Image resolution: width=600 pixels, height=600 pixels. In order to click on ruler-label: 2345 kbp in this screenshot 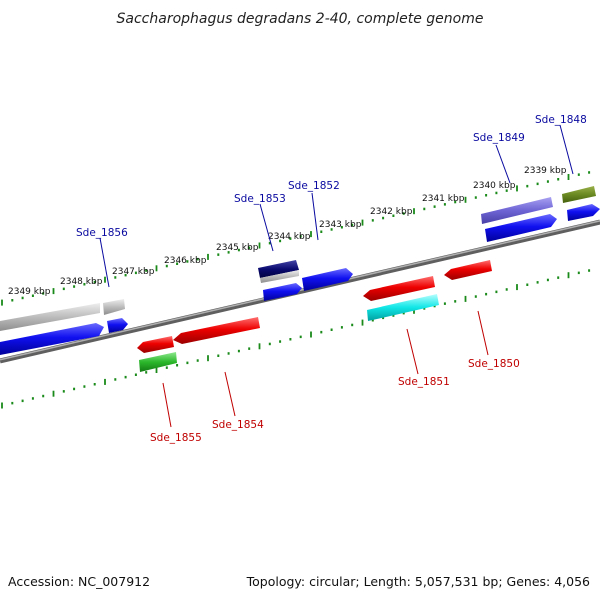, I will do `click(237, 248)`.